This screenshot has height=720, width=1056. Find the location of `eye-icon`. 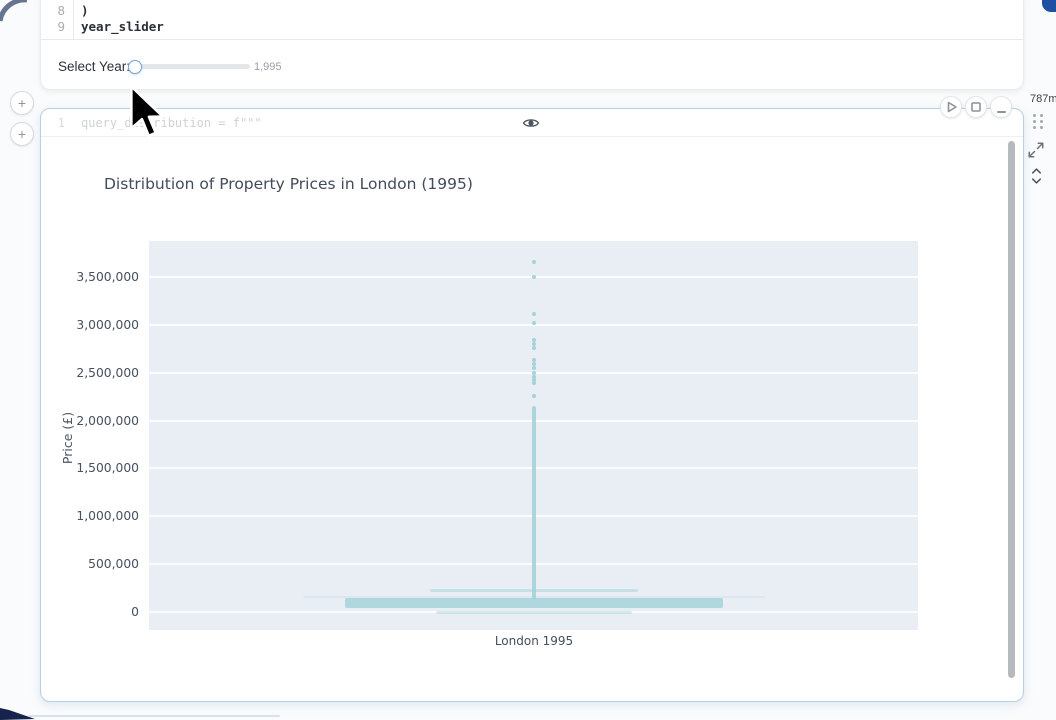

eye-icon is located at coordinates (531, 123).